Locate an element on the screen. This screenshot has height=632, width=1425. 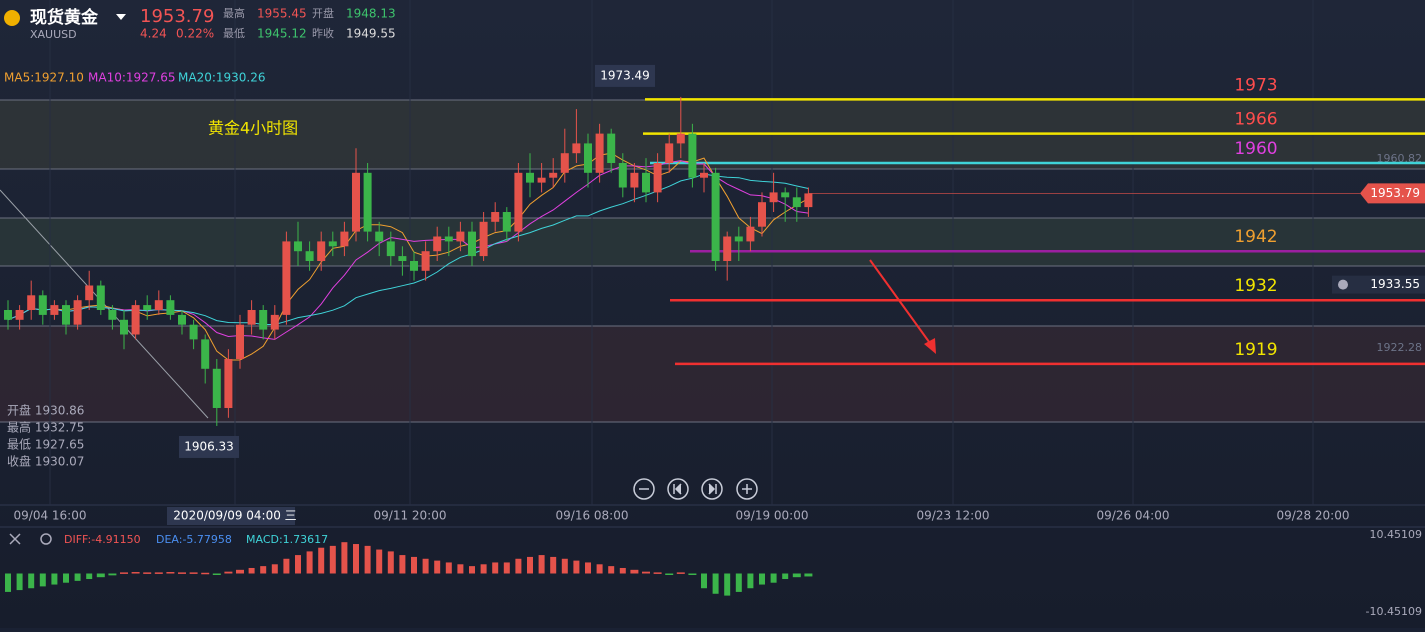
macd-legend: DIFF:-4.91150 is located at coordinates (102, 539).